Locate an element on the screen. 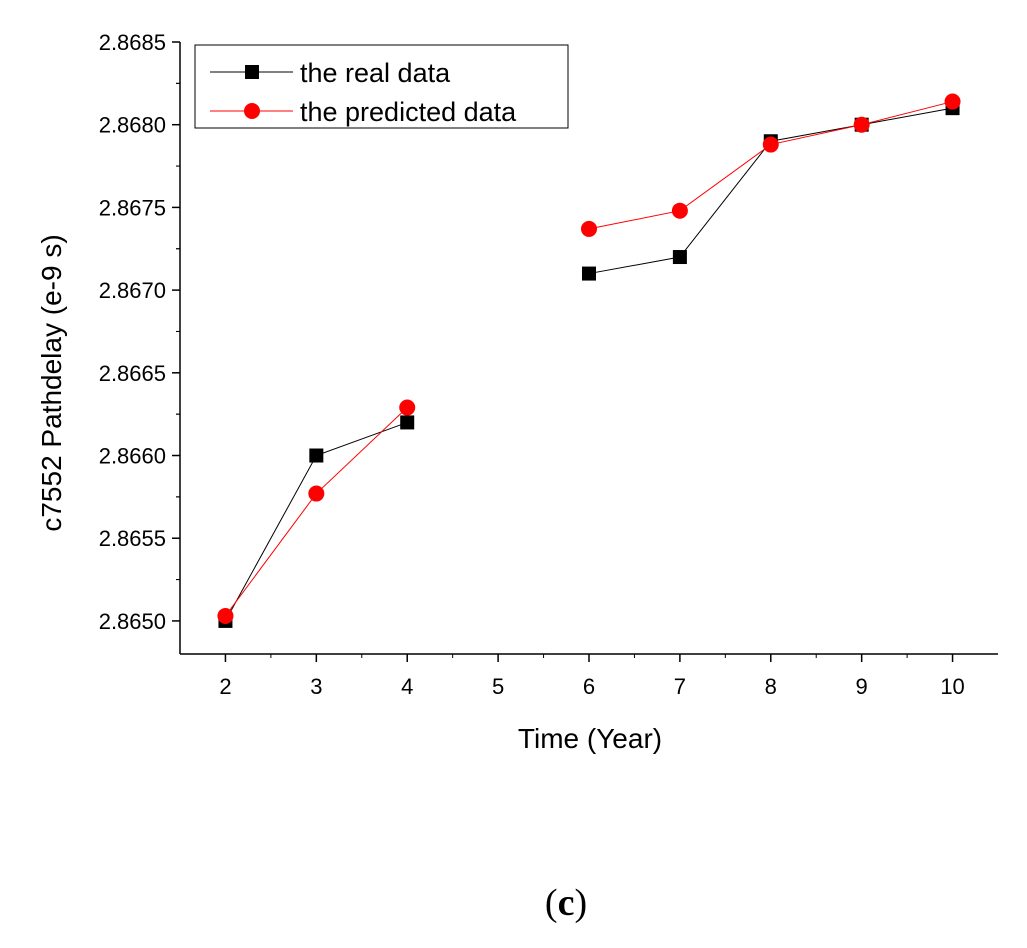 Image resolution: width=1027 pixels, height=948 pixels. x-tick-label: 4 is located at coordinates (407, 686).